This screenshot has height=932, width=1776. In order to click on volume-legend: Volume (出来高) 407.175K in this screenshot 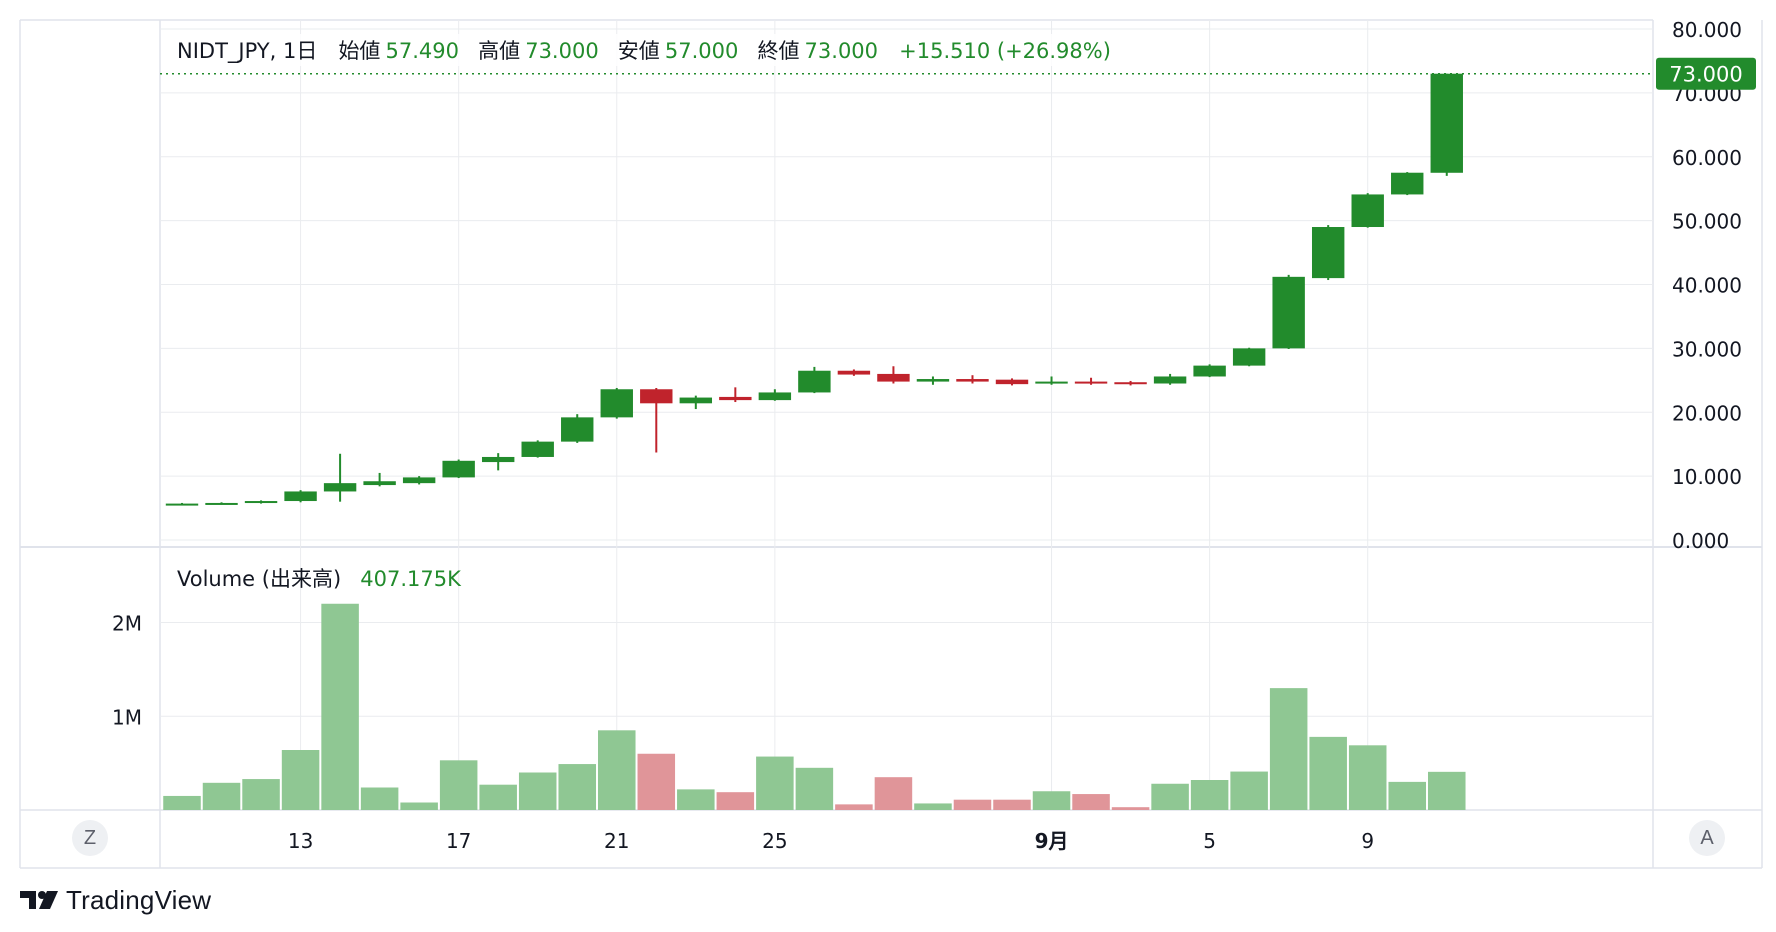, I will do `click(319, 579)`.